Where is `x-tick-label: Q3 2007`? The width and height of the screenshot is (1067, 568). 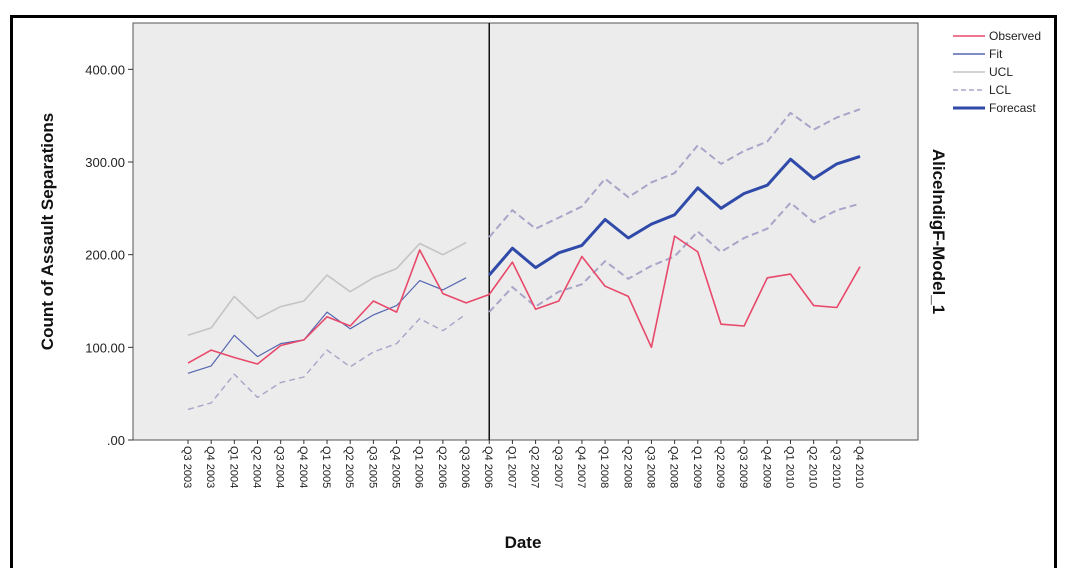 x-tick-label: Q3 2007 is located at coordinates (558, 467).